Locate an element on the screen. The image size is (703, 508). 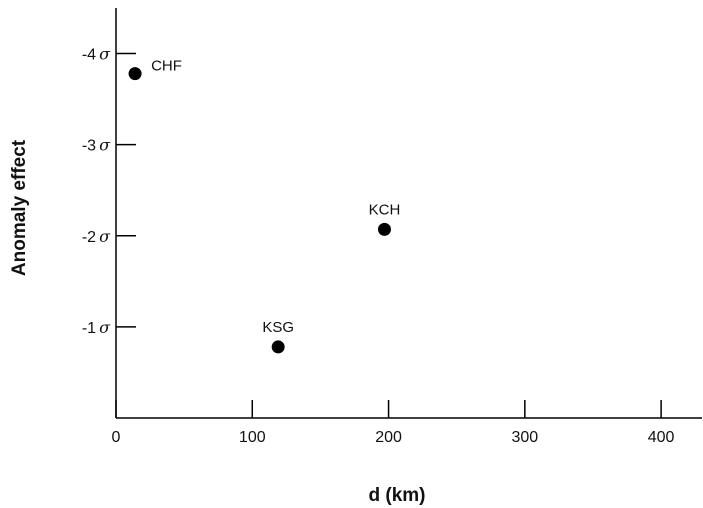
data-point-ksg is located at coordinates (278, 347).